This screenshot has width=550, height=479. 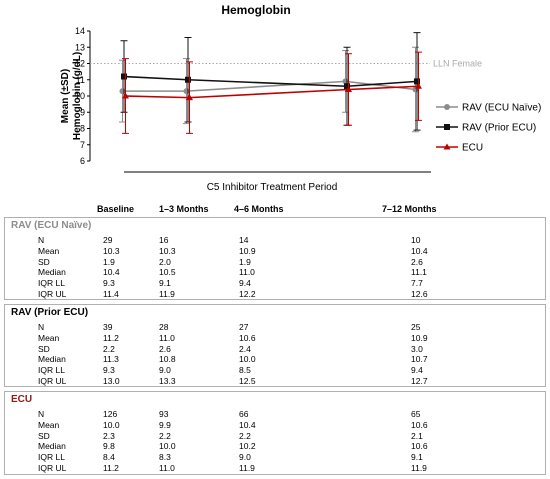 What do you see at coordinates (65, 96) in the screenshot?
I see `y-axis-title-line-1: Mean (±SD)` at bounding box center [65, 96].